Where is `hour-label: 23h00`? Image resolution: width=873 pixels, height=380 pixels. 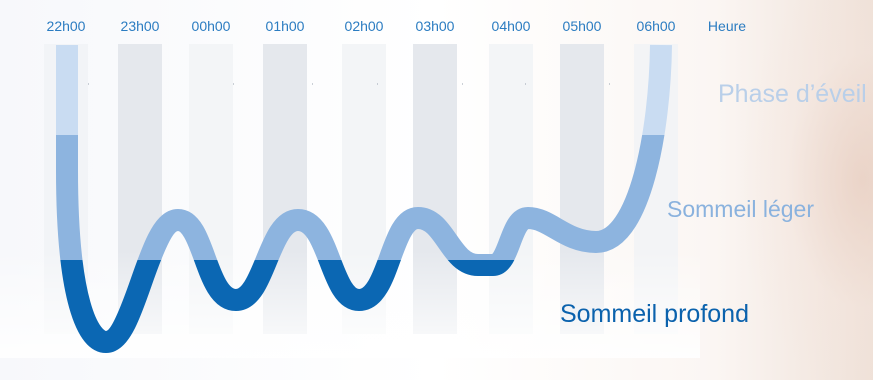 hour-label: 23h00 is located at coordinates (140, 26).